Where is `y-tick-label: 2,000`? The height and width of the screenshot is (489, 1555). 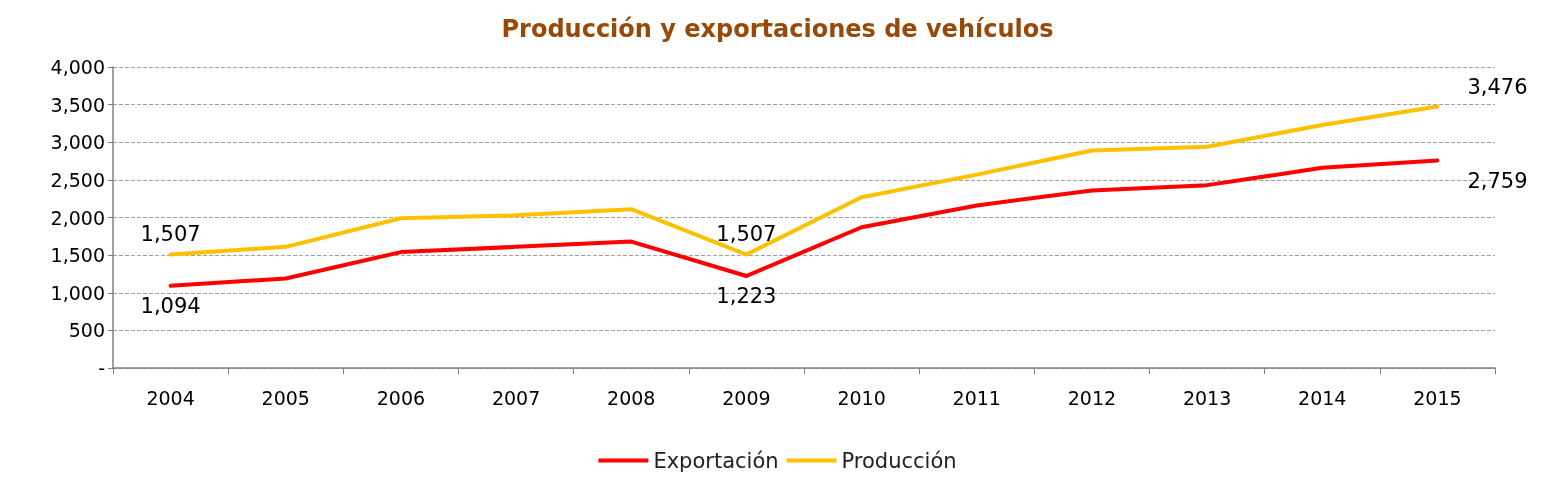 y-tick-label: 2,000 is located at coordinates (77, 217).